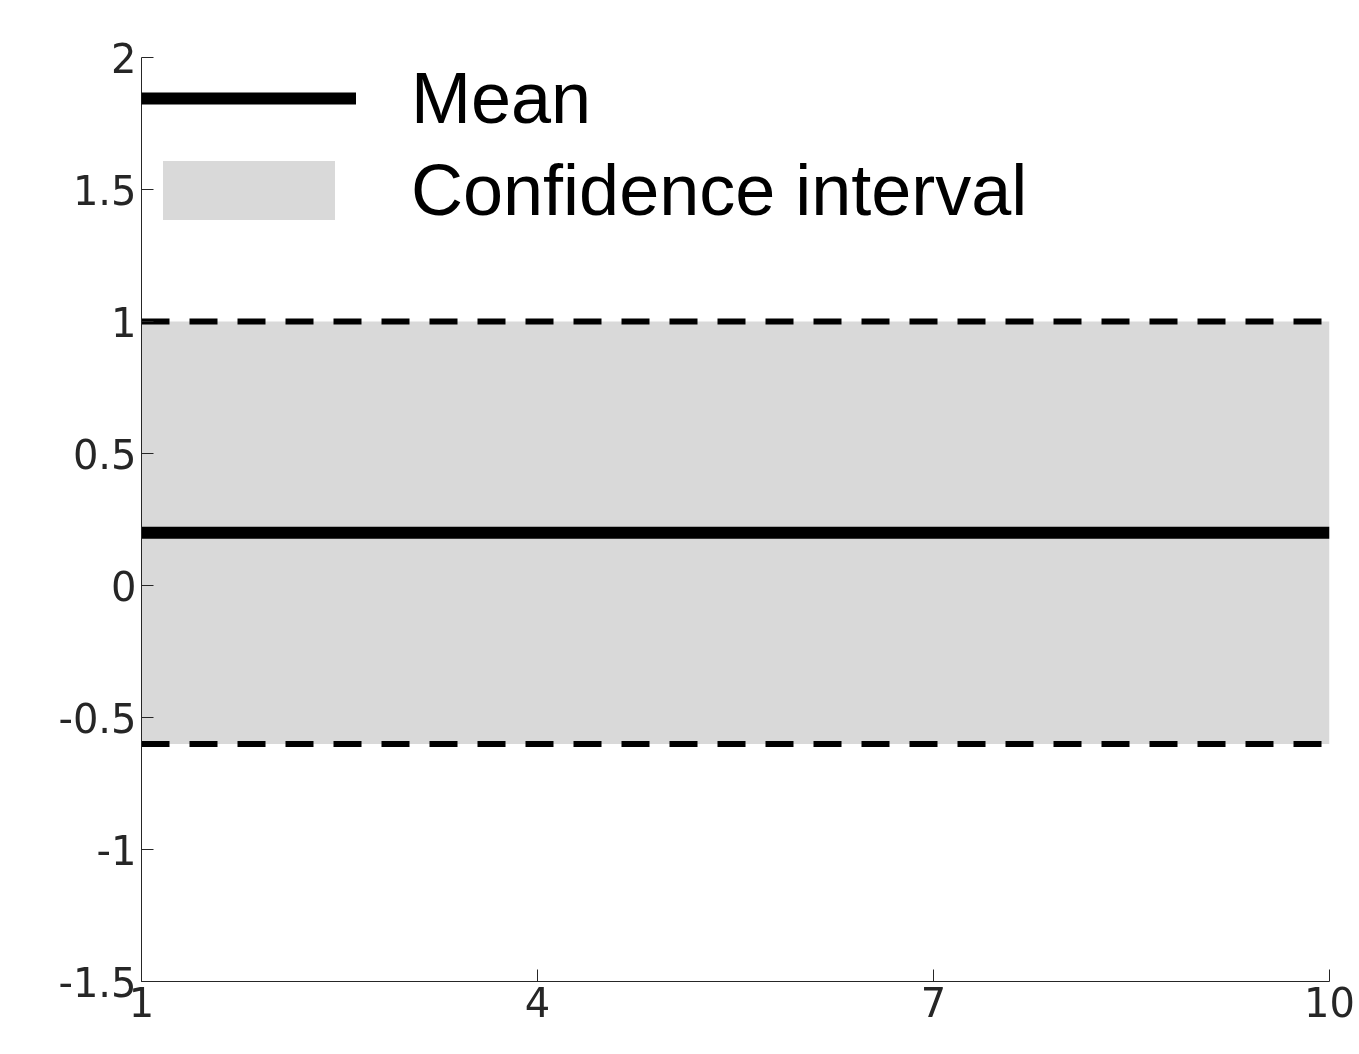  What do you see at coordinates (124, 58) in the screenshot?
I see `y-tick-label: 2` at bounding box center [124, 58].